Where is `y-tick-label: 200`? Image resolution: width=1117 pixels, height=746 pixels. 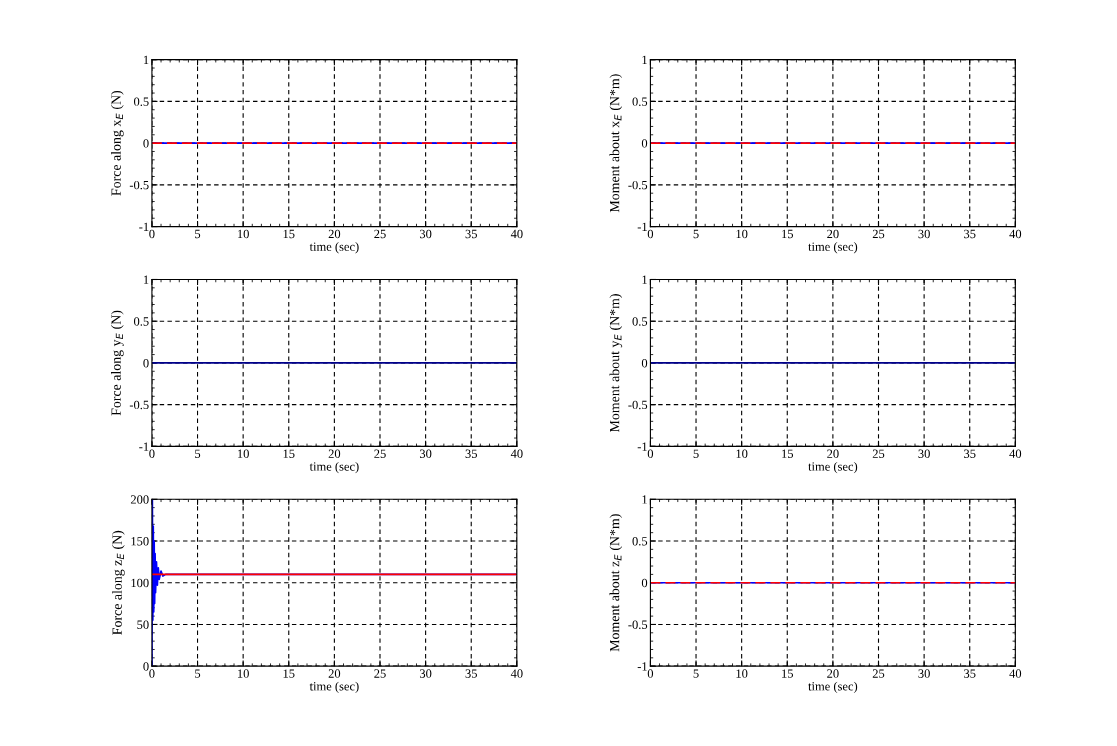 y-tick-label: 200 is located at coordinates (139, 499).